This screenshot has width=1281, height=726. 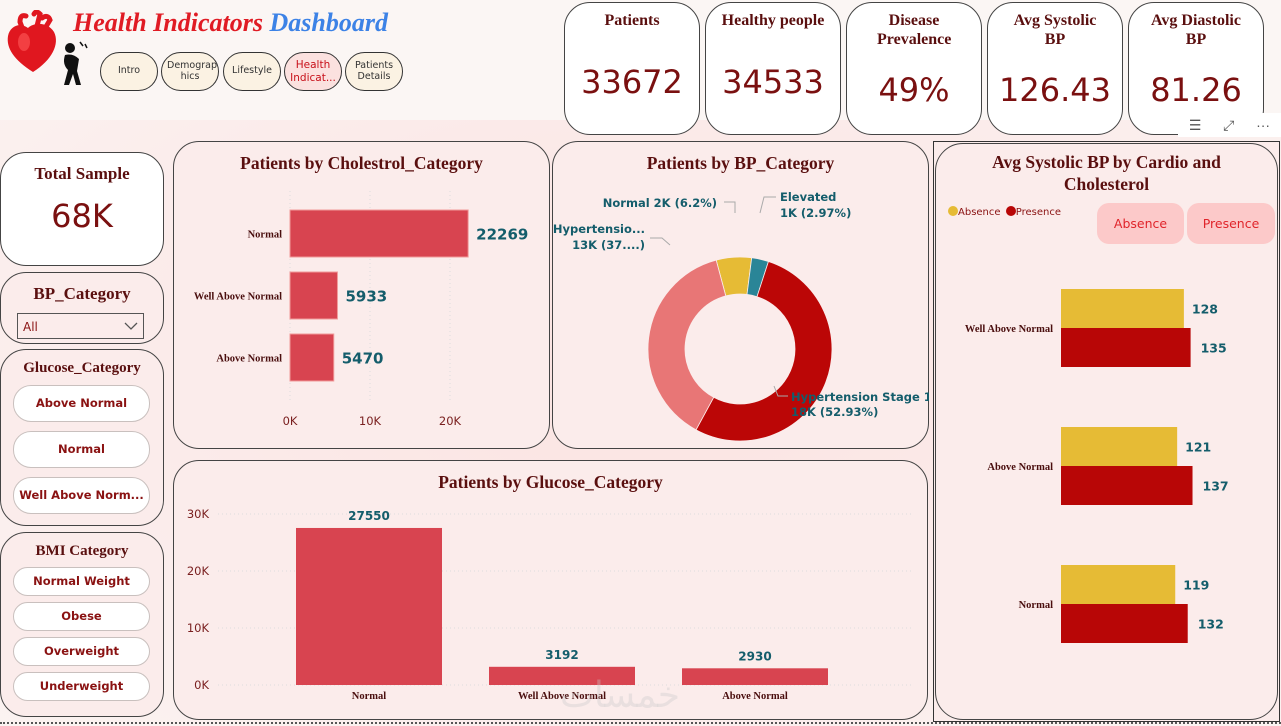 I want to click on kpi-card-healthy-people: Healthy people 34533, so click(x=773, y=68).